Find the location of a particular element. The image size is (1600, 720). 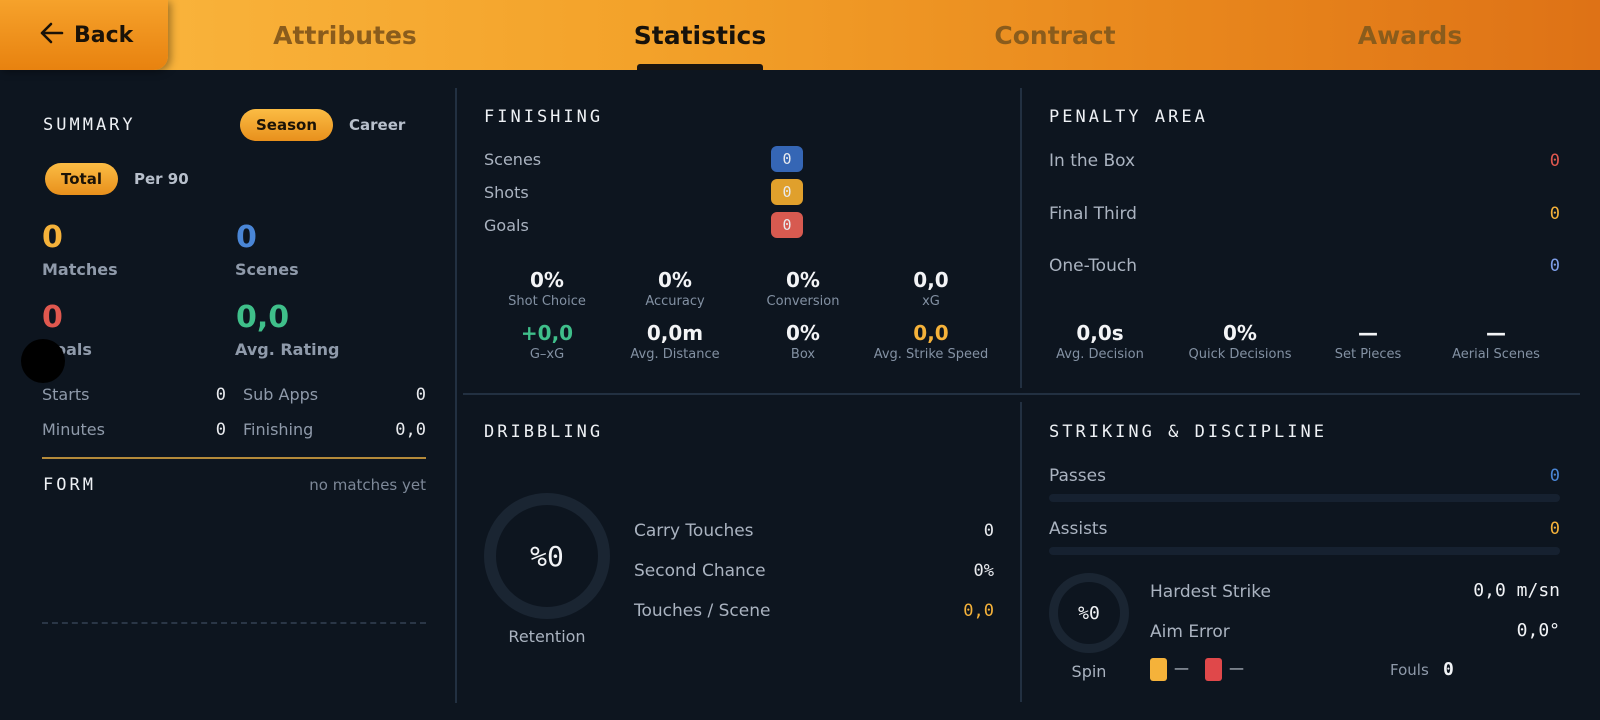

scope-toggle: Season Career is located at coordinates (330, 125).